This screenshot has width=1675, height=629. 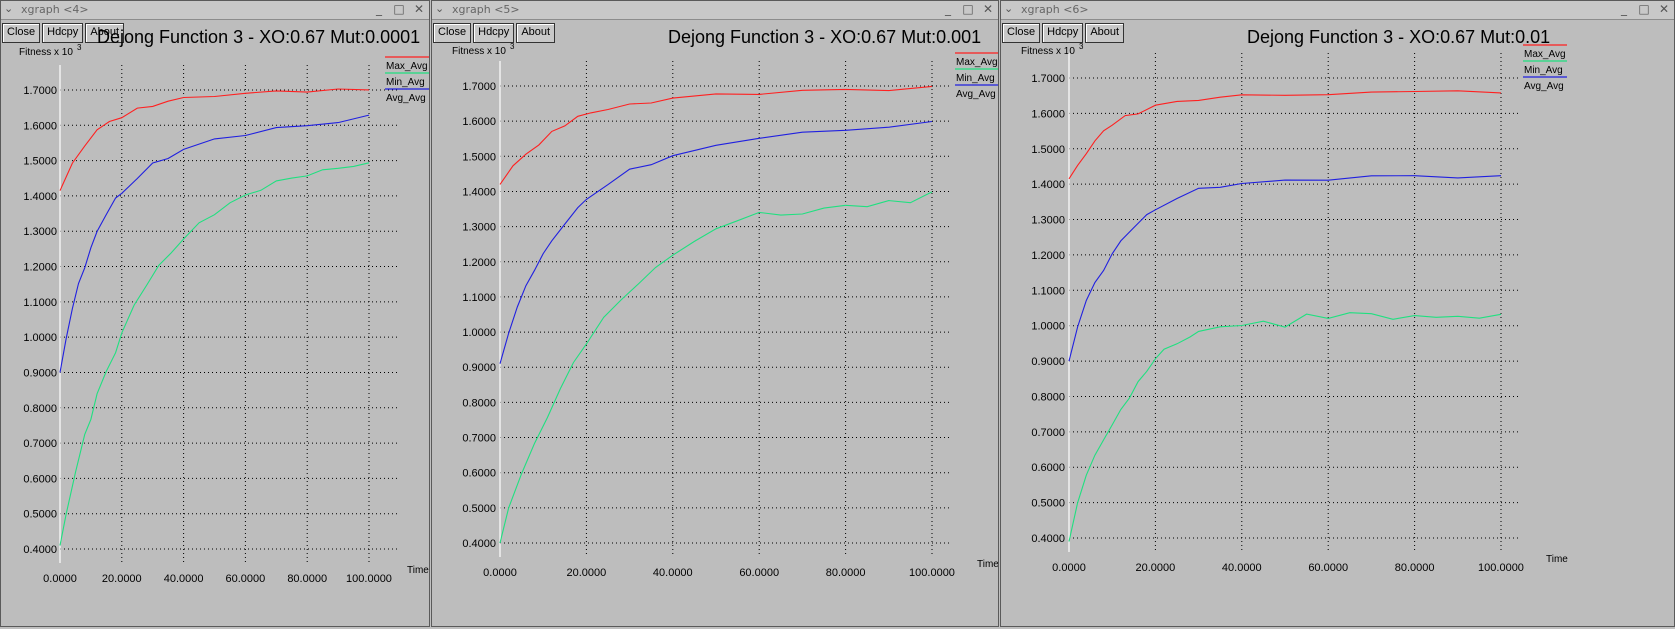 I want to click on window-titlebar: ⌄ xgraph <4> _ □ ✕, so click(x=215, y=10).